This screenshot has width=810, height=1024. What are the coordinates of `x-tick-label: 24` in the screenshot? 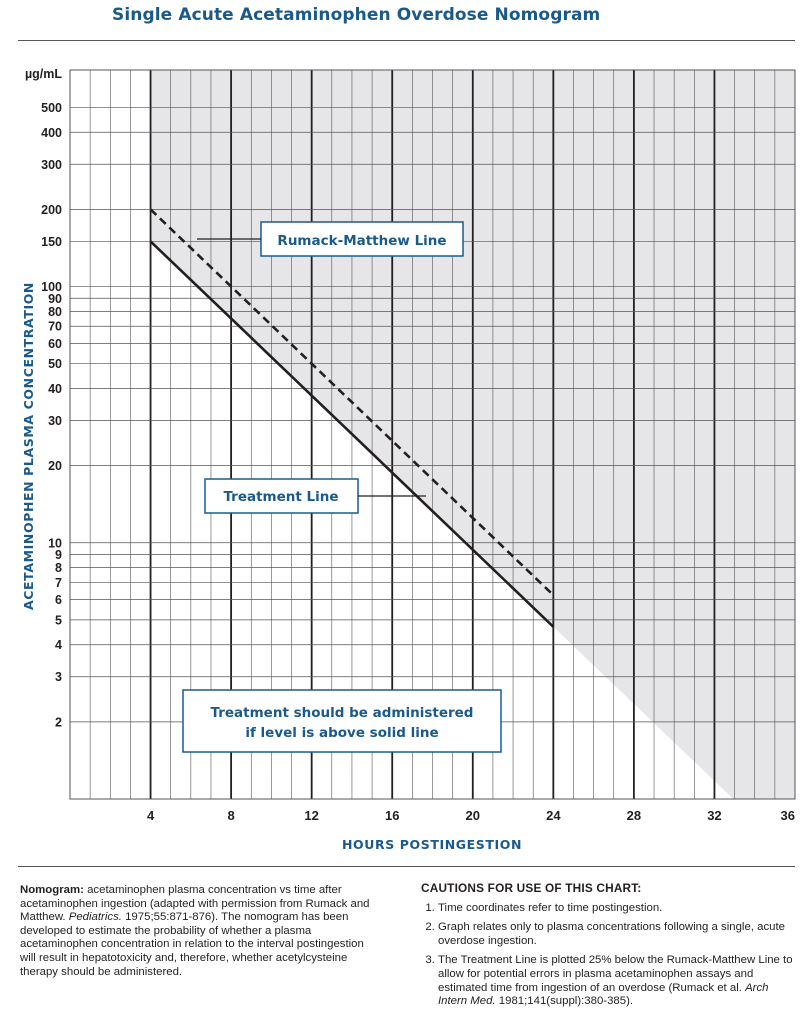 It's located at (553, 815).